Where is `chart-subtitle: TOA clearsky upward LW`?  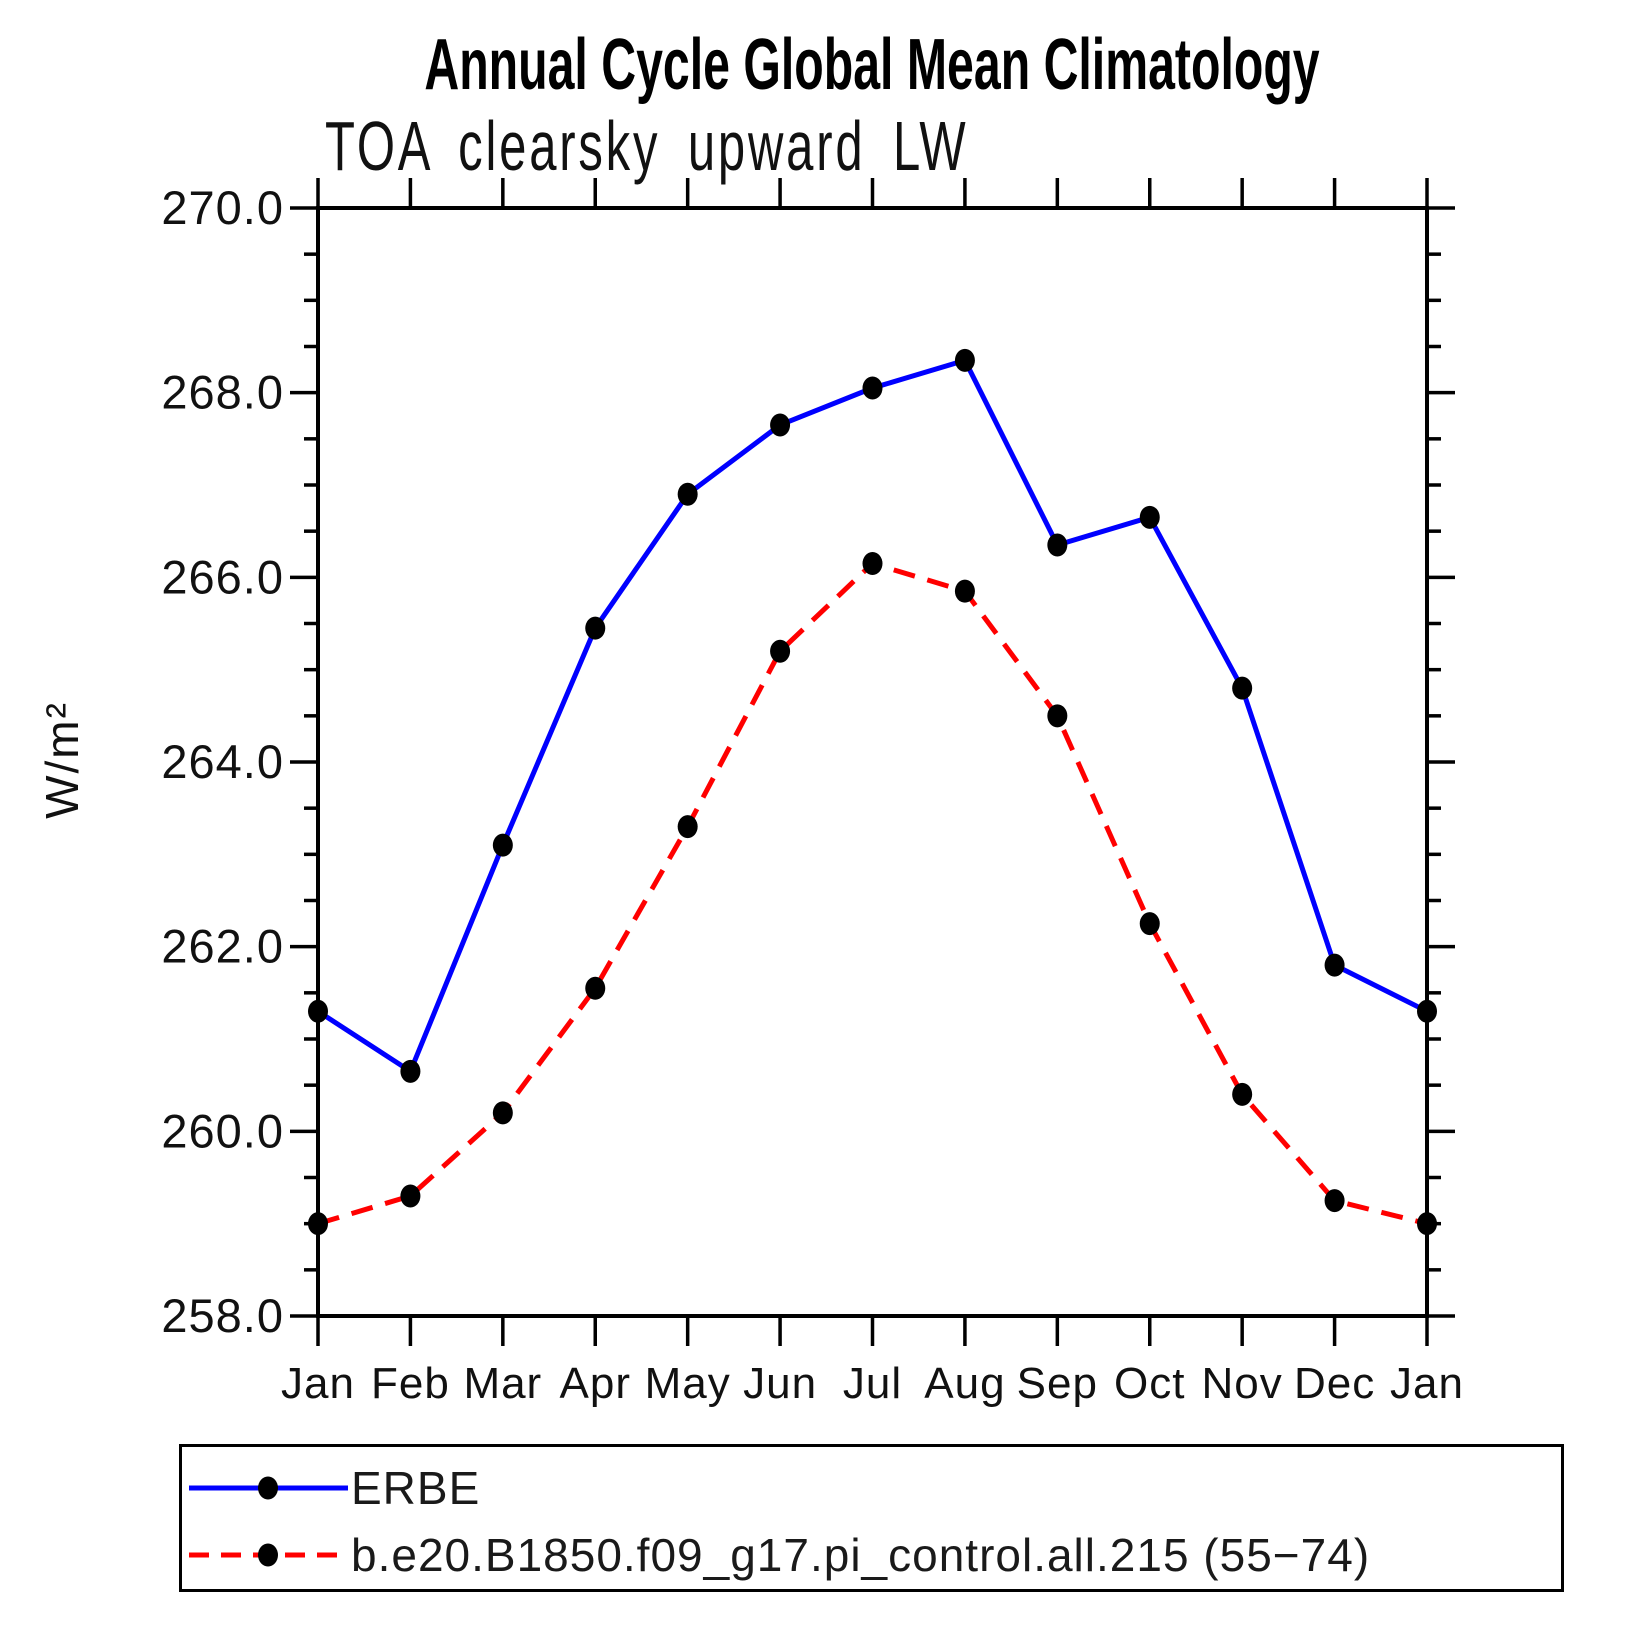
chart-subtitle: TOA clearsky upward LW is located at coordinates (647, 146).